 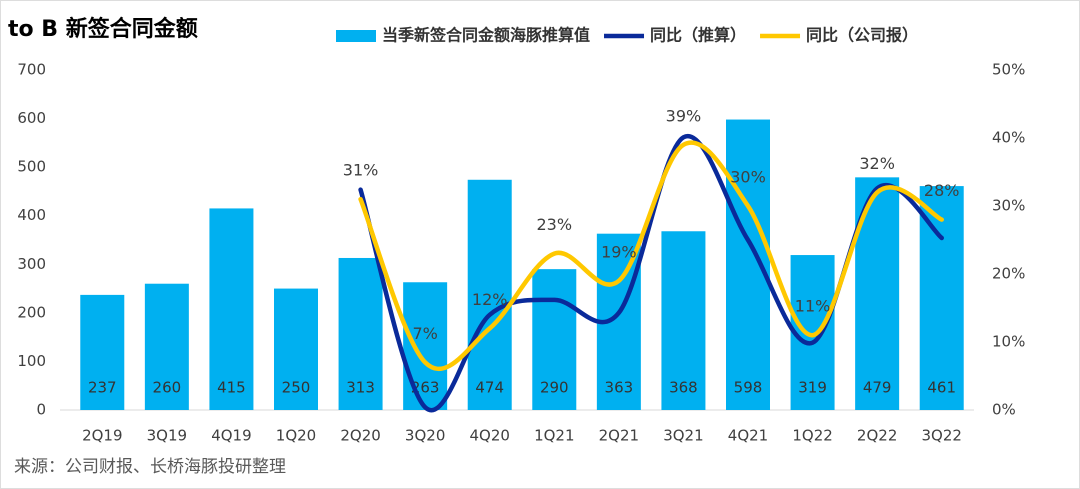 What do you see at coordinates (150, 467) in the screenshot?
I see `source: 来源：公司财报、长桥海豚投研整理` at bounding box center [150, 467].